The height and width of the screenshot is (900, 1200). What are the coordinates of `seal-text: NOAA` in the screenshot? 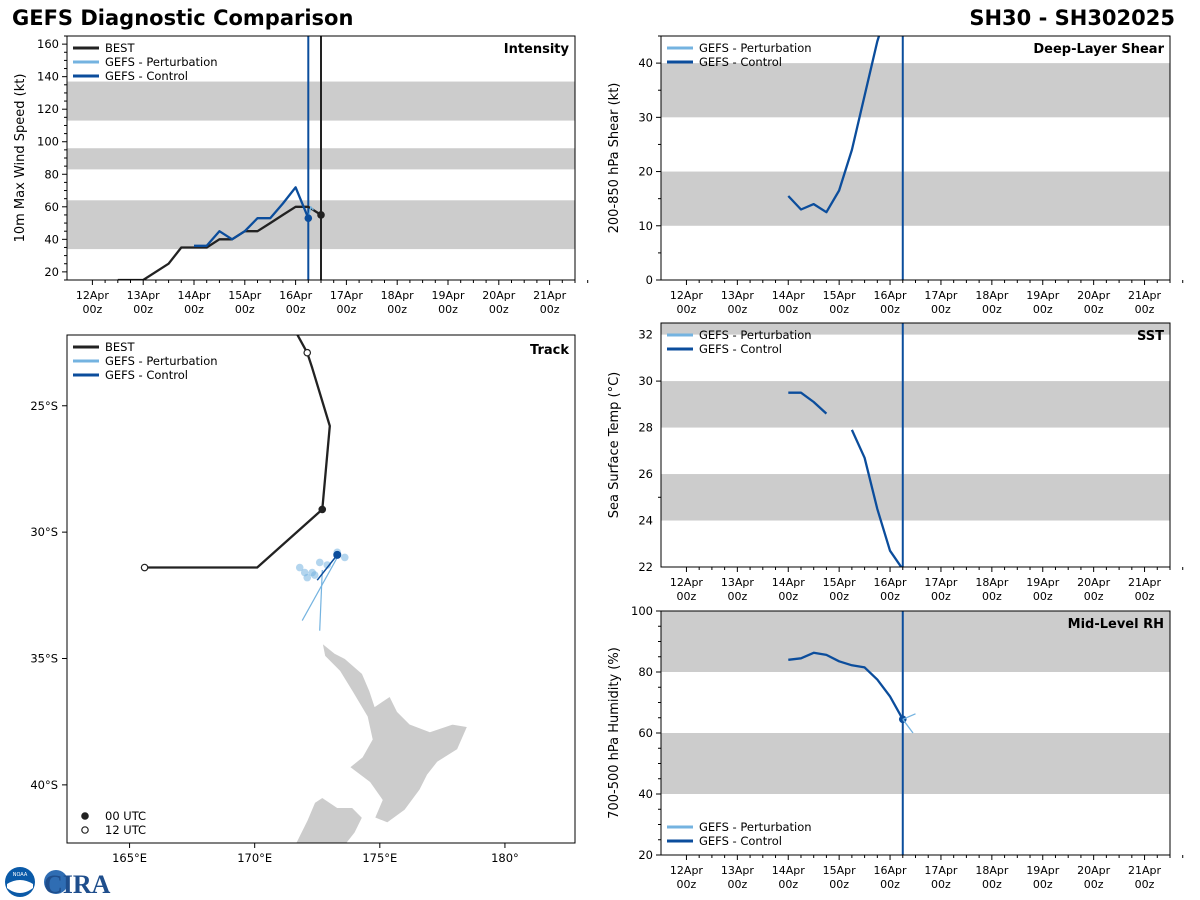 It's located at (20, 875).